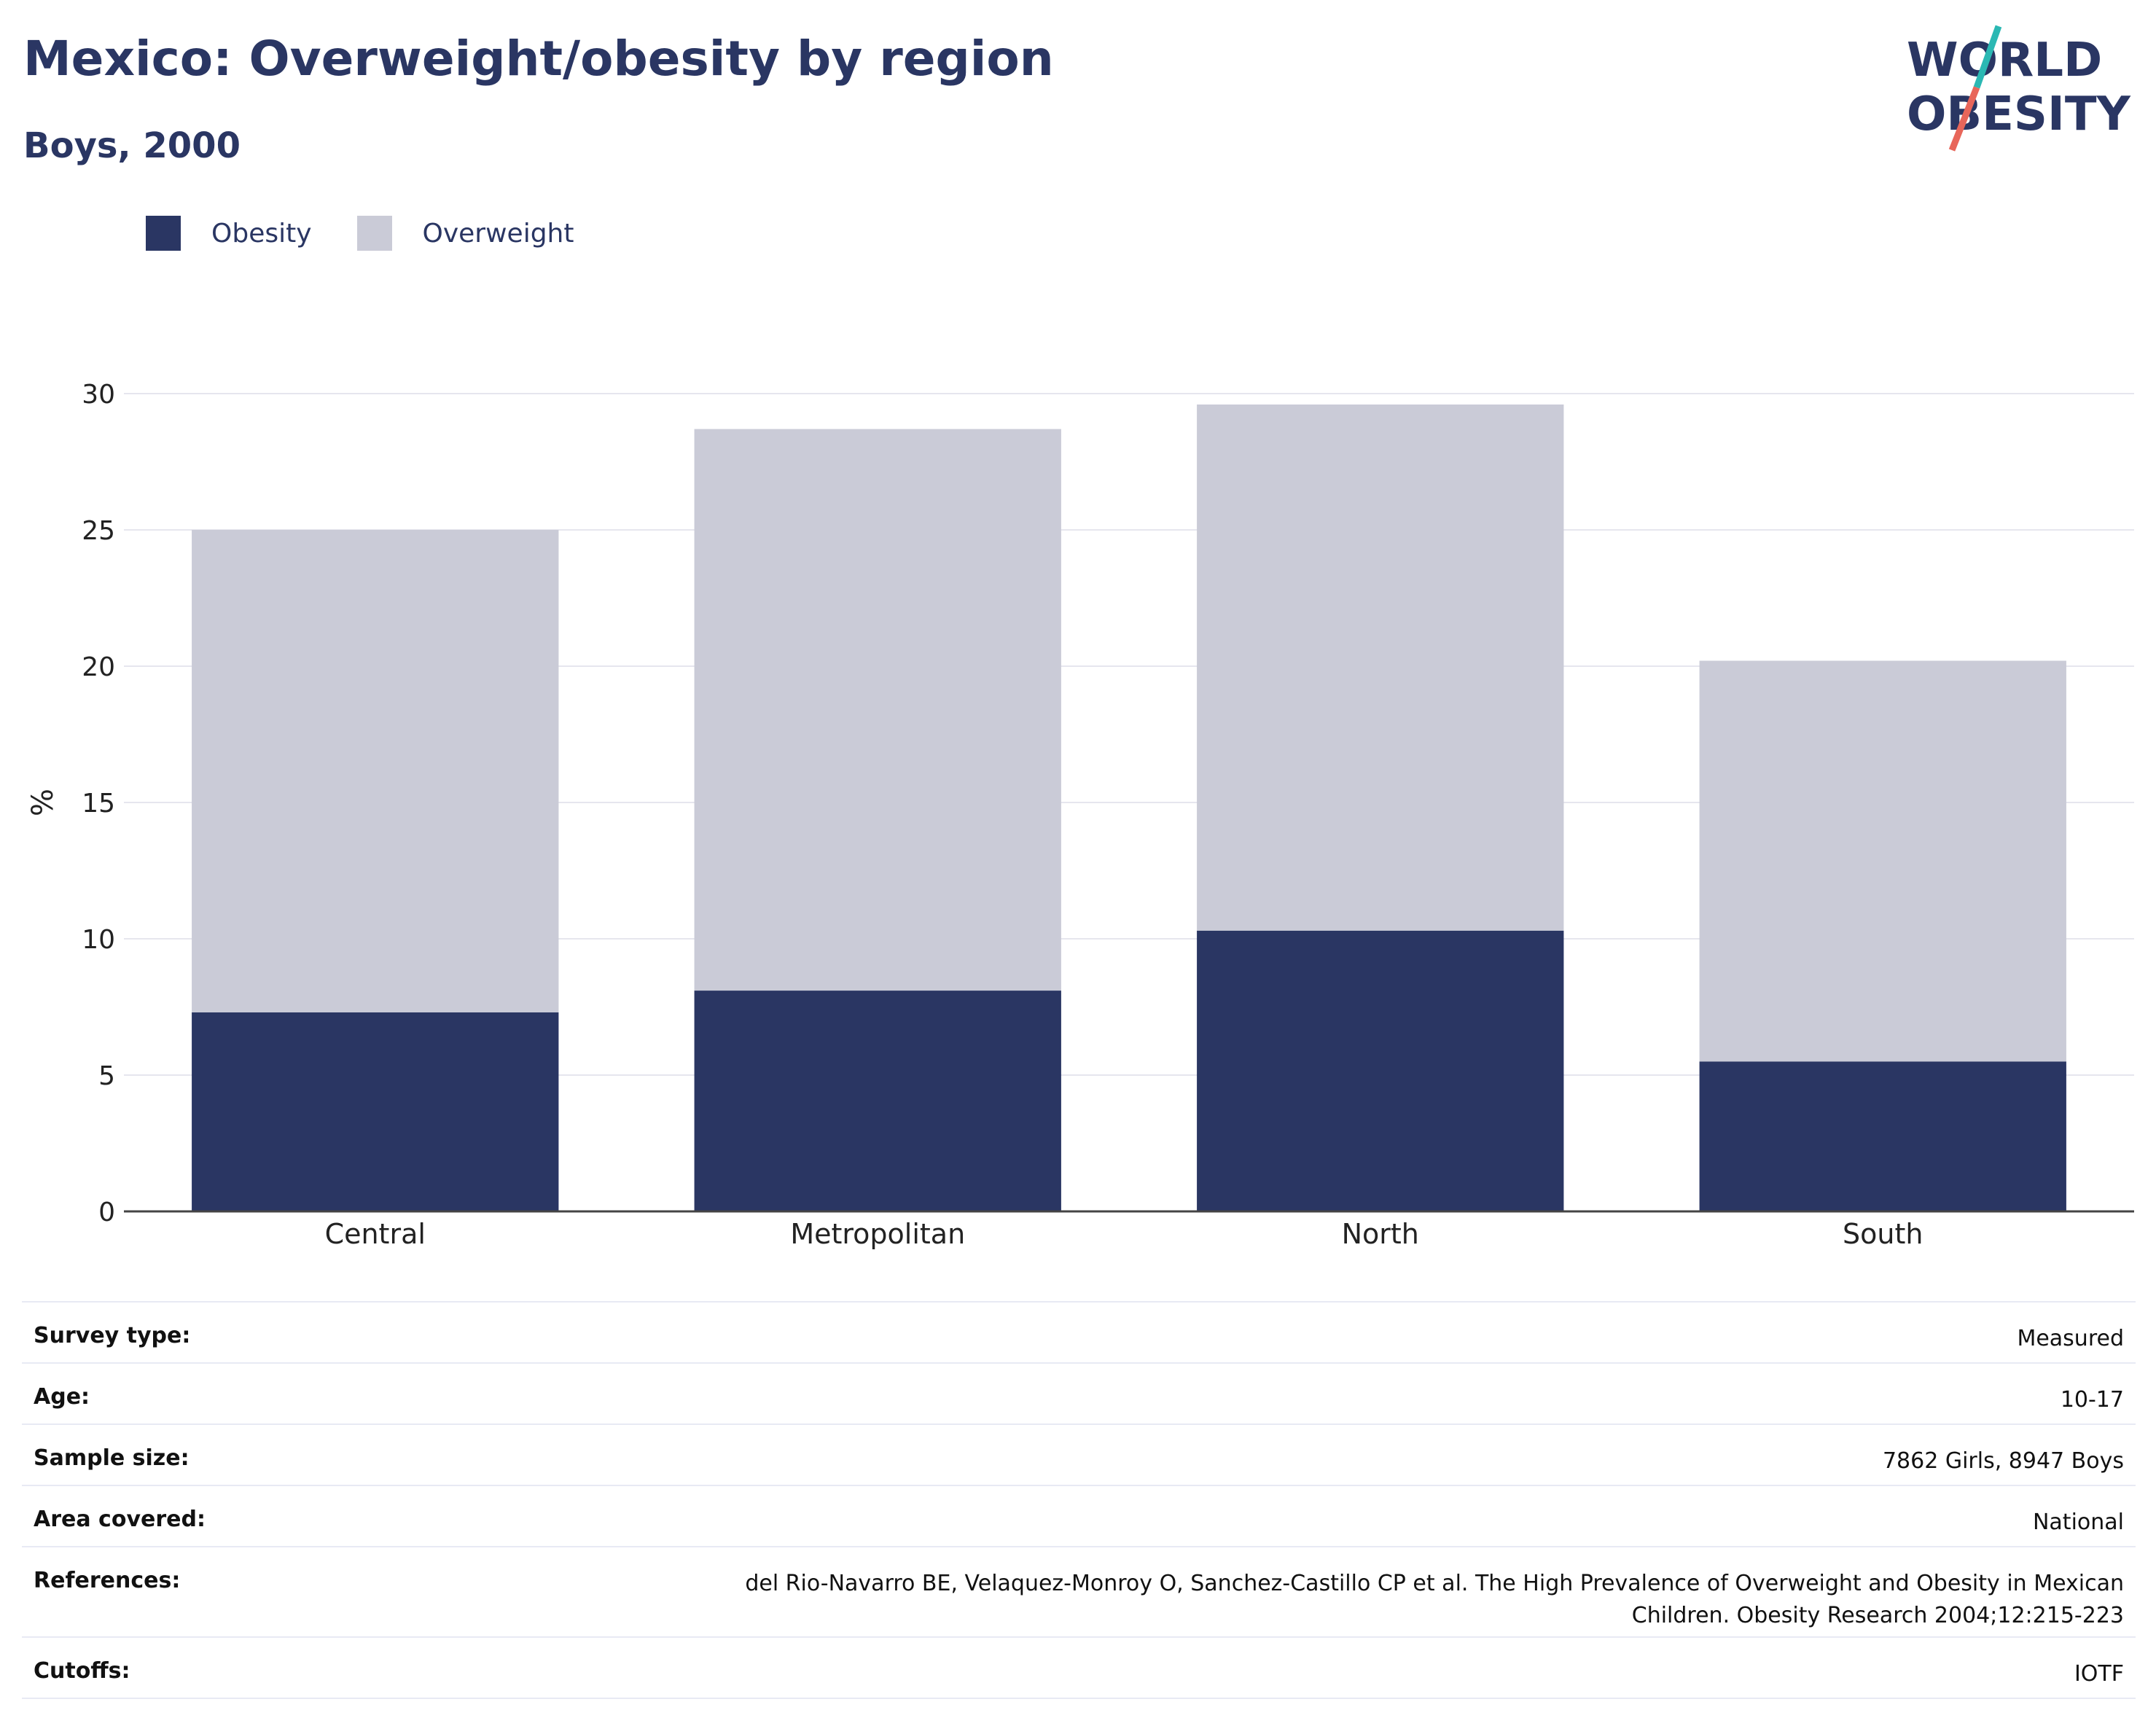 This screenshot has height=1734, width=2156. Describe the element at coordinates (1988, 57) in the screenshot. I see `logo-slash-top` at that location.